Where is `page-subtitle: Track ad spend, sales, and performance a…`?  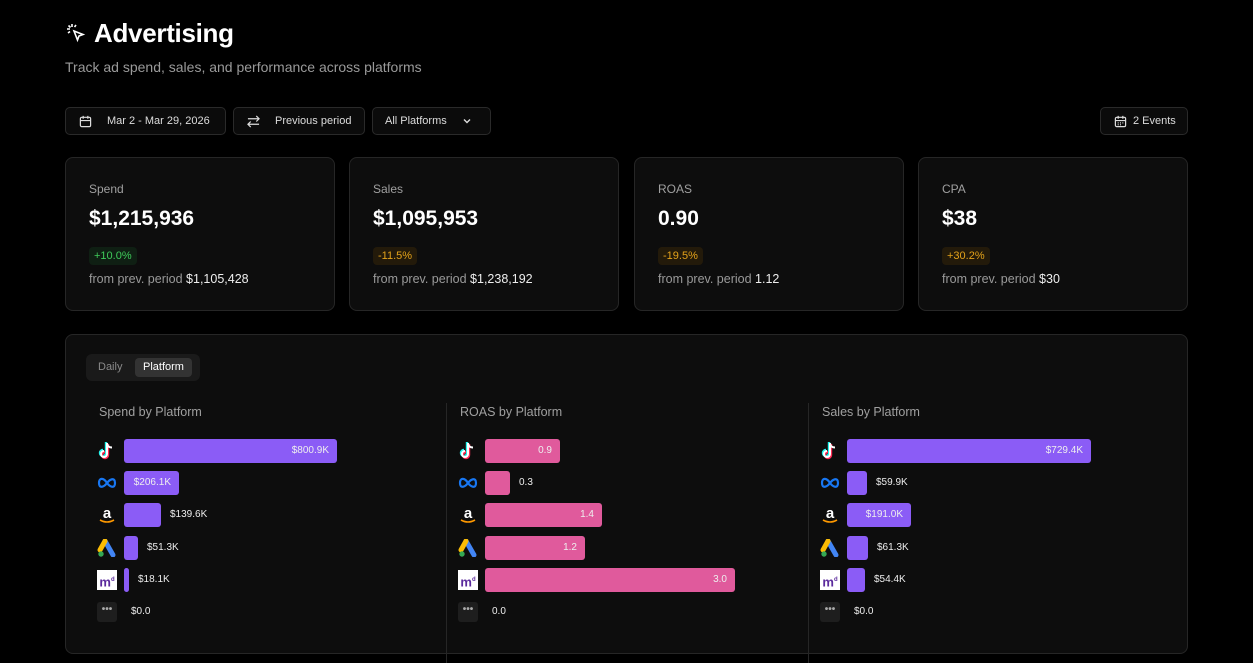
page-subtitle: Track ad spend, sales, and performance a… is located at coordinates (243, 67).